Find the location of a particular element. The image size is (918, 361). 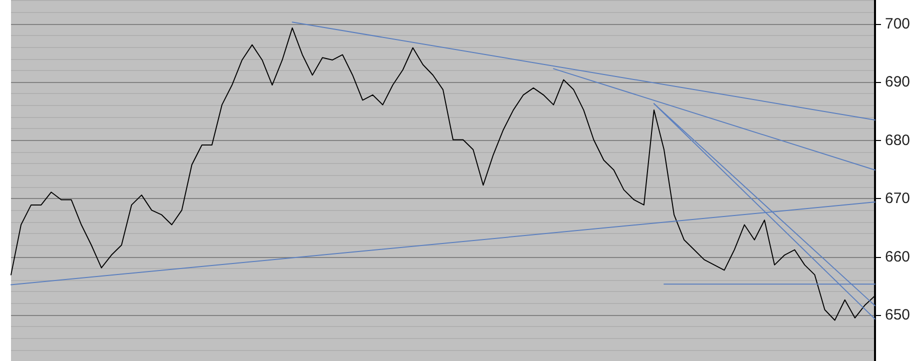

y-tick-label: 700 is located at coordinates (897, 23).